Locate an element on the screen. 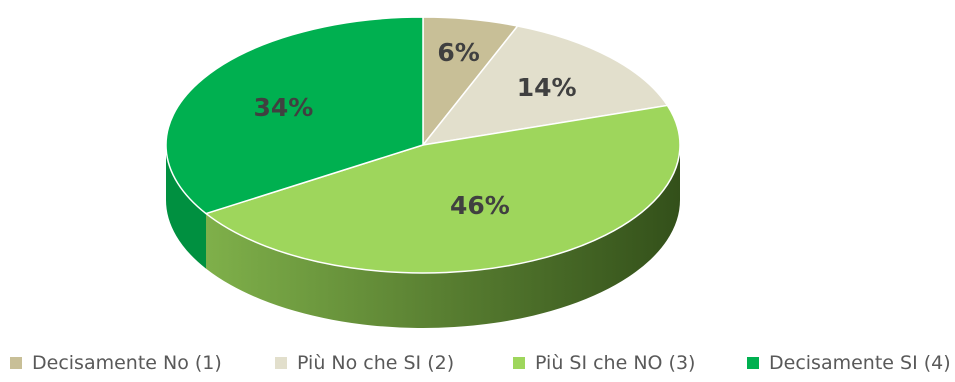 This screenshot has height=382, width=955. legend-label: Più SI che NO (3) is located at coordinates (615, 363).